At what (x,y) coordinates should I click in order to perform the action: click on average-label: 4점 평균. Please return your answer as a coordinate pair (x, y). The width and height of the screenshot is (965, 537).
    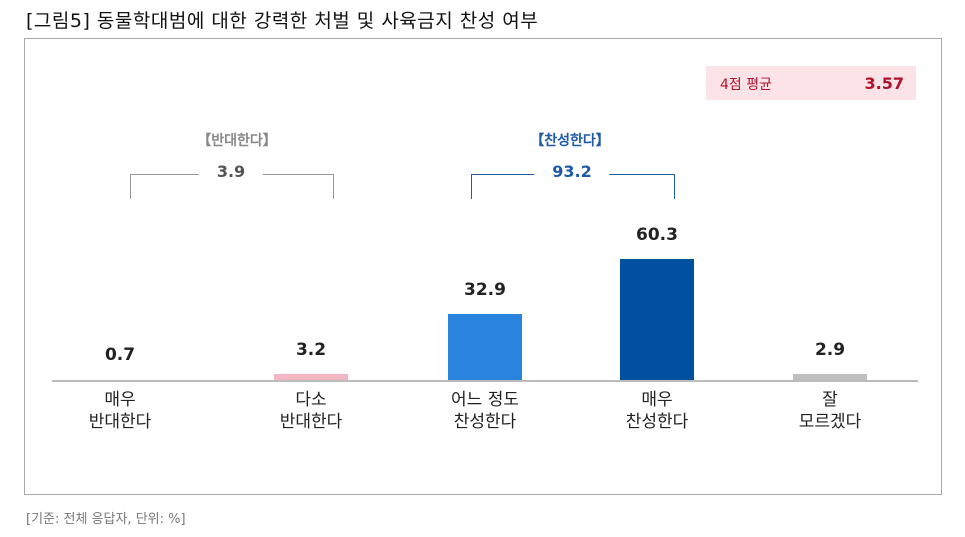
    Looking at the image, I should click on (746, 85).